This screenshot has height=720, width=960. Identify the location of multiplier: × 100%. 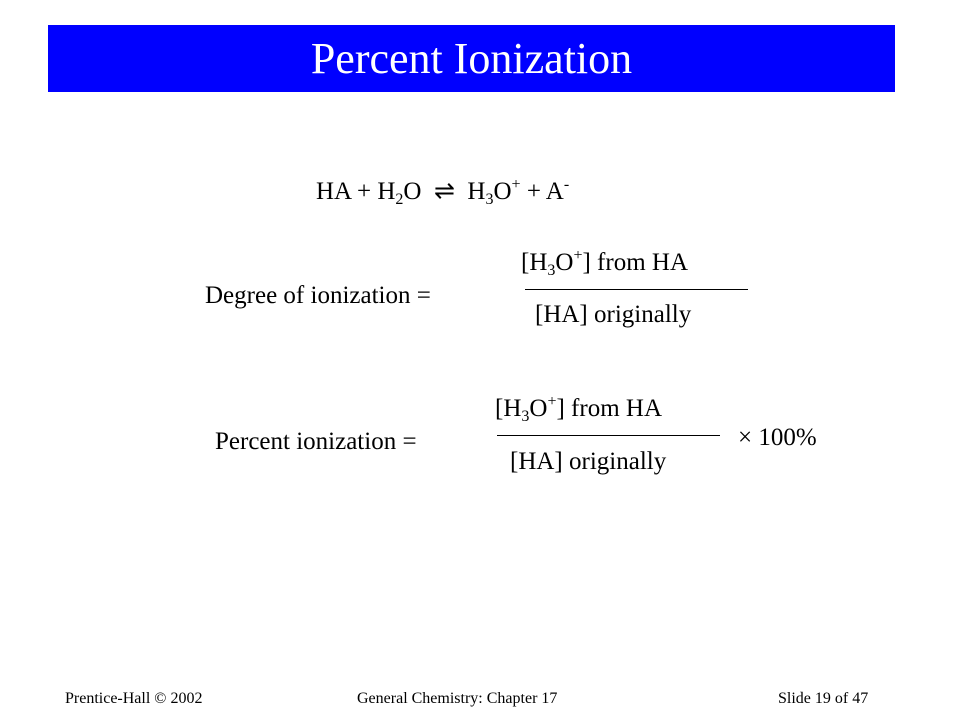
(777, 437).